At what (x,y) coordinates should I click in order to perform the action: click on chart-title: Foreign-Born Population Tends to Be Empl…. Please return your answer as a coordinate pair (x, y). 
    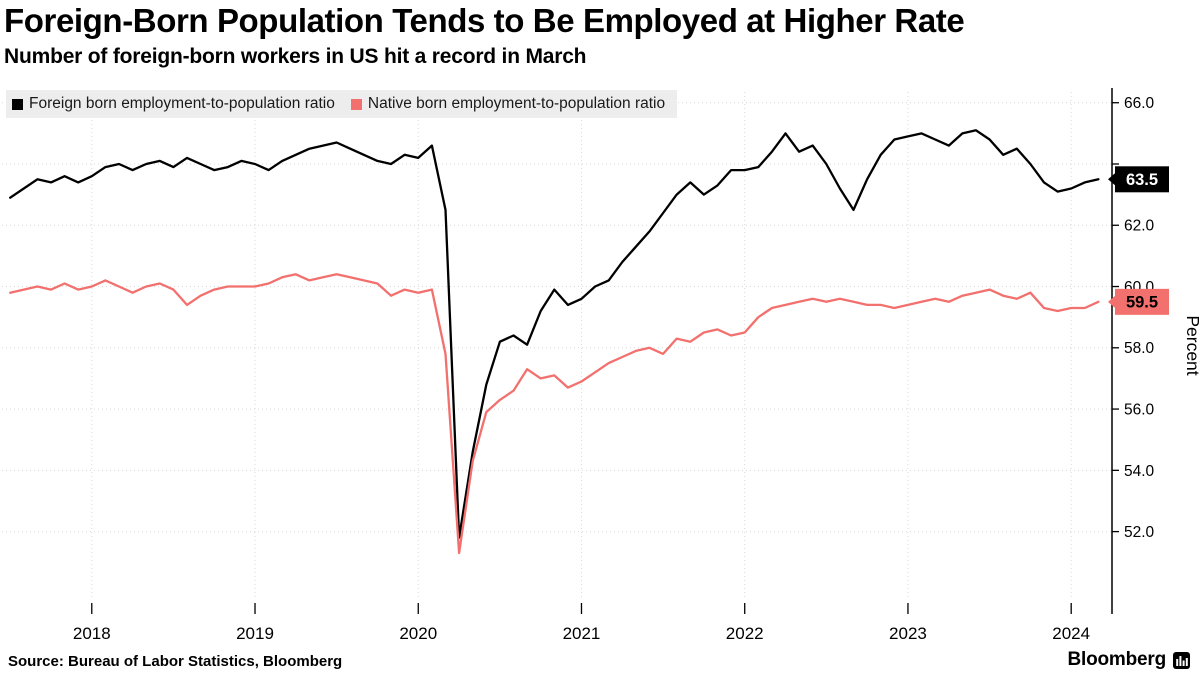
    Looking at the image, I should click on (484, 20).